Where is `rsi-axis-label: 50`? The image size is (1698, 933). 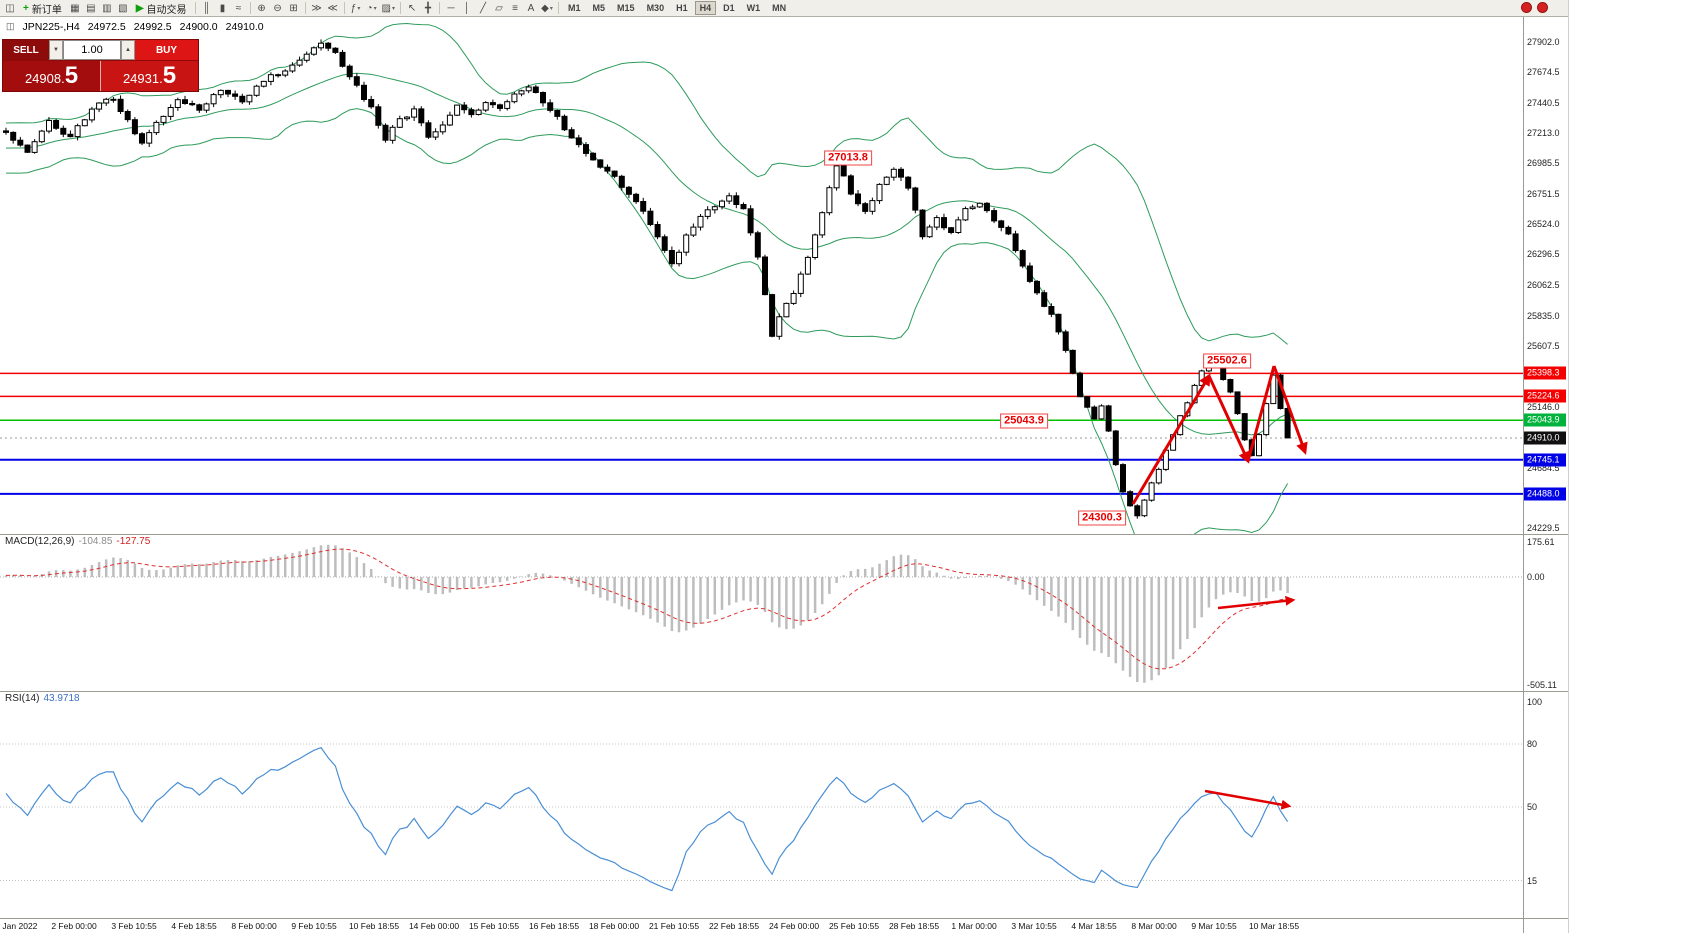 rsi-axis-label: 50 is located at coordinates (1532, 807).